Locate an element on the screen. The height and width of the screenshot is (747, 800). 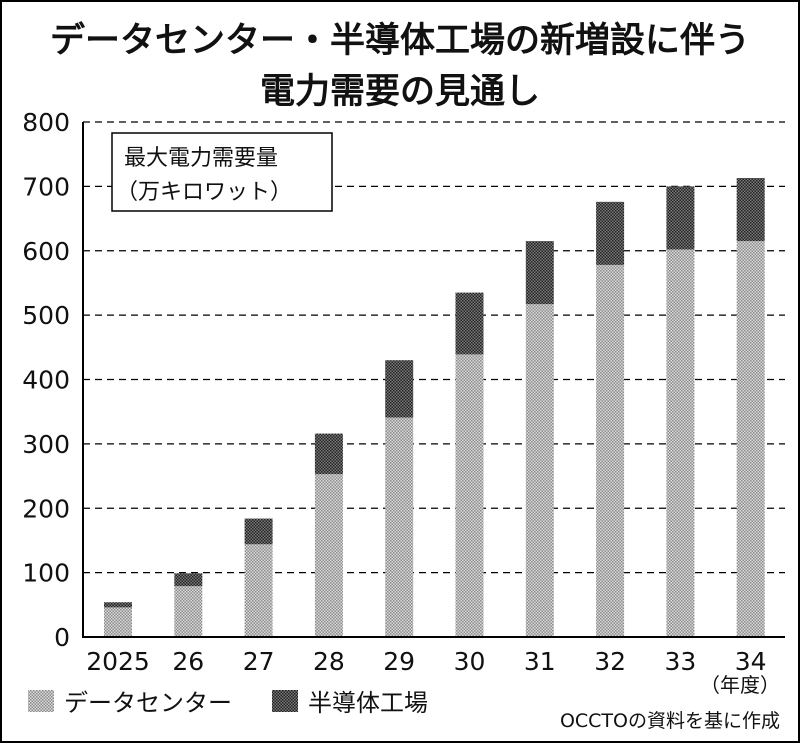
y-tick-label: 100 is located at coordinates (46, 573).